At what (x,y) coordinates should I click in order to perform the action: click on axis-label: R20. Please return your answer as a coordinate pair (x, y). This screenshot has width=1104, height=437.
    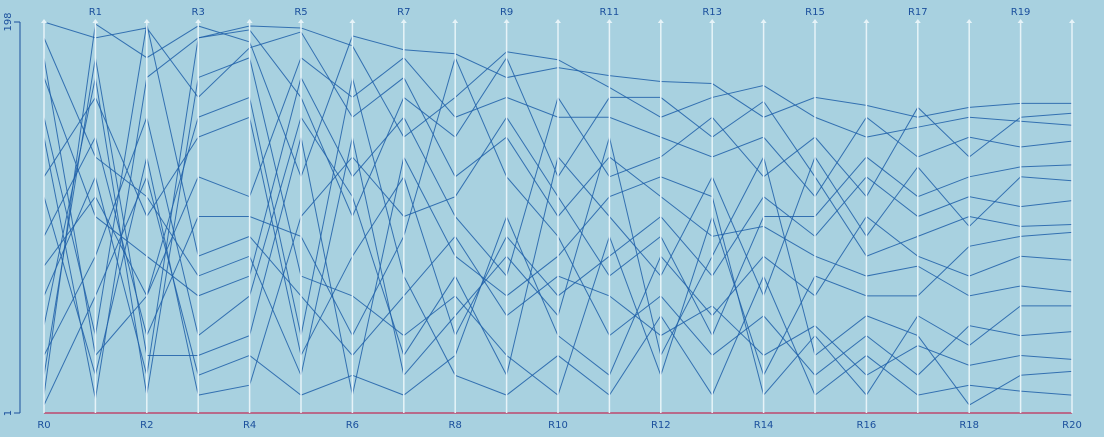
    Looking at the image, I should click on (1072, 425).